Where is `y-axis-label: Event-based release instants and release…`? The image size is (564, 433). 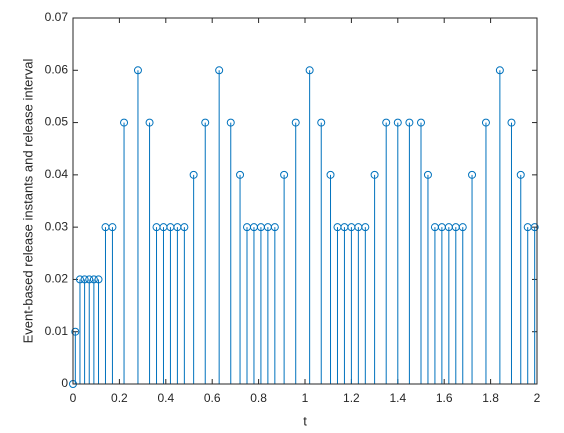 y-axis-label: Event-based release instants and release… is located at coordinates (27, 201).